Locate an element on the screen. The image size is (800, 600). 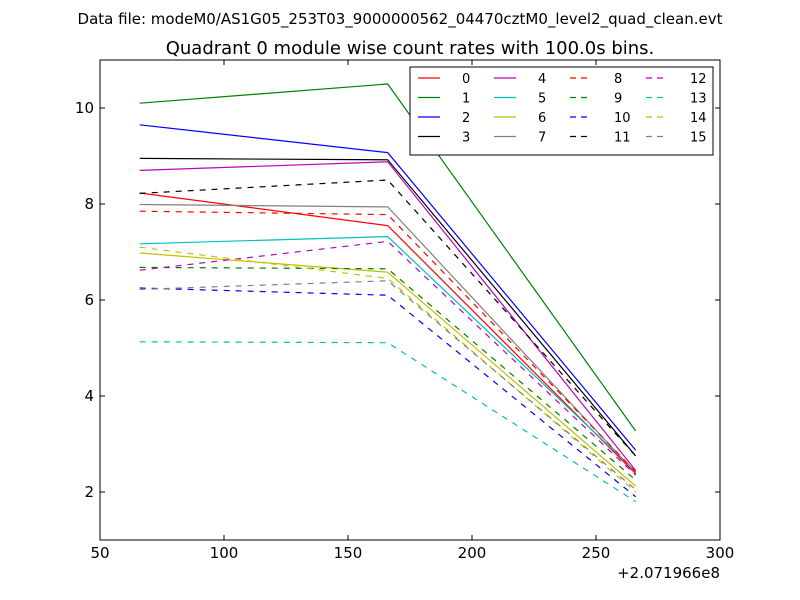
legend-label-14: 14 is located at coordinates (698, 118).